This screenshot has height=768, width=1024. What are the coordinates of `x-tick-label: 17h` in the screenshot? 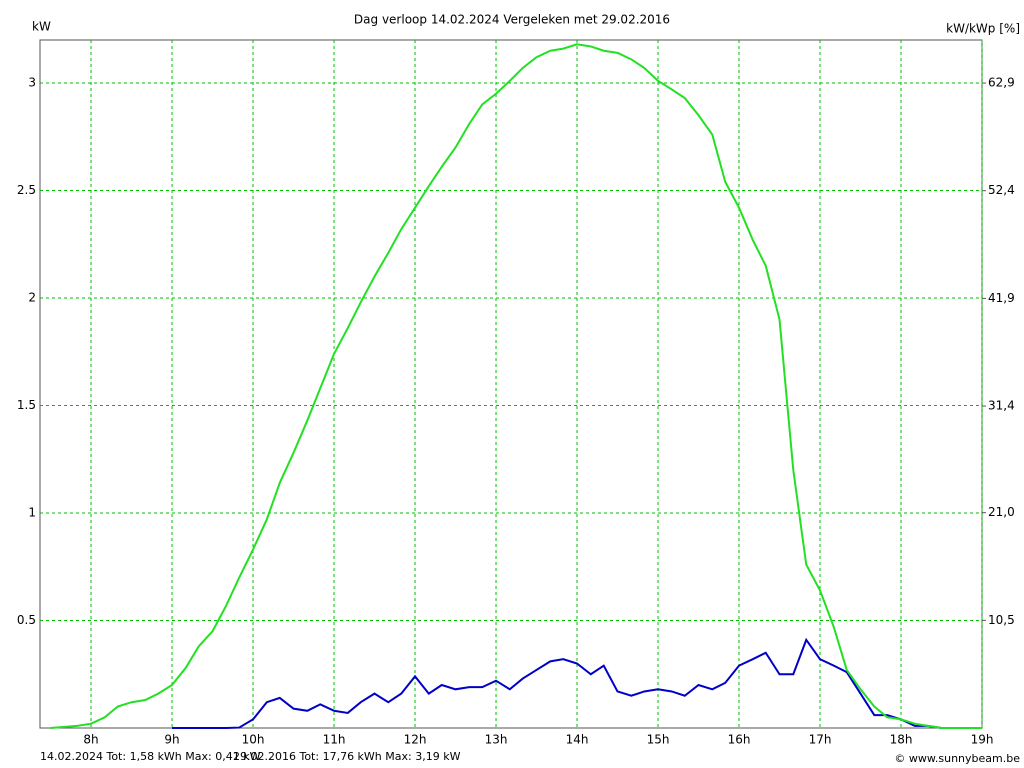 It's located at (820, 740).